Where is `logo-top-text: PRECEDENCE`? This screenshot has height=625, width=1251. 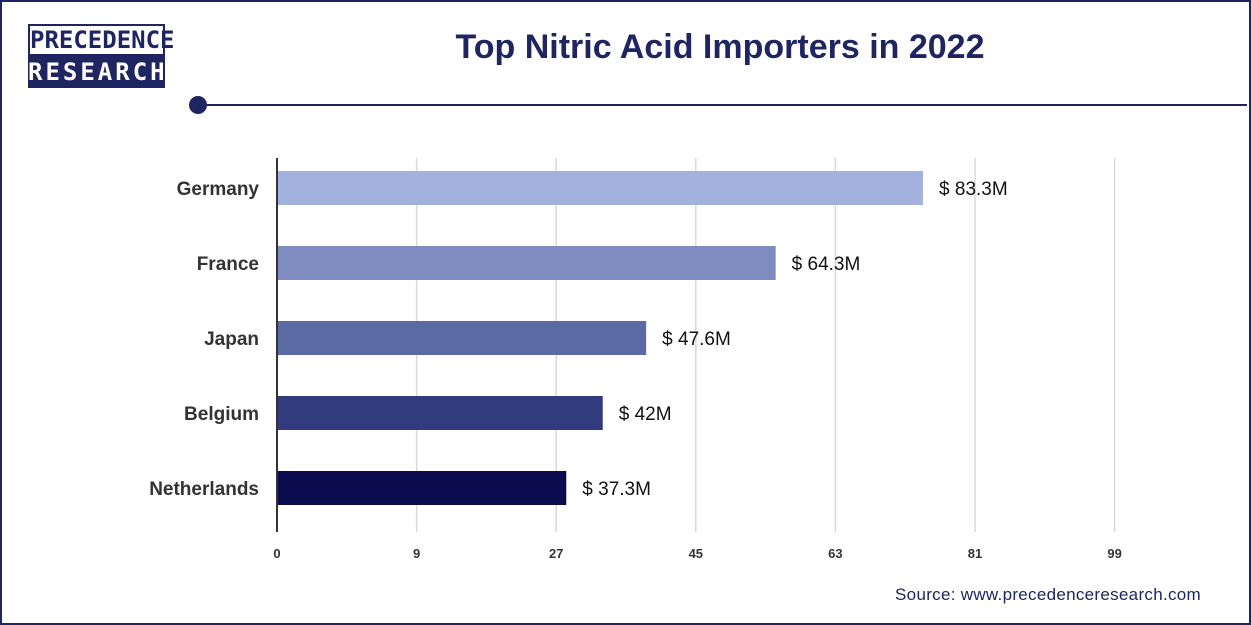
logo-top-text: PRECEDENCE is located at coordinates (101, 40).